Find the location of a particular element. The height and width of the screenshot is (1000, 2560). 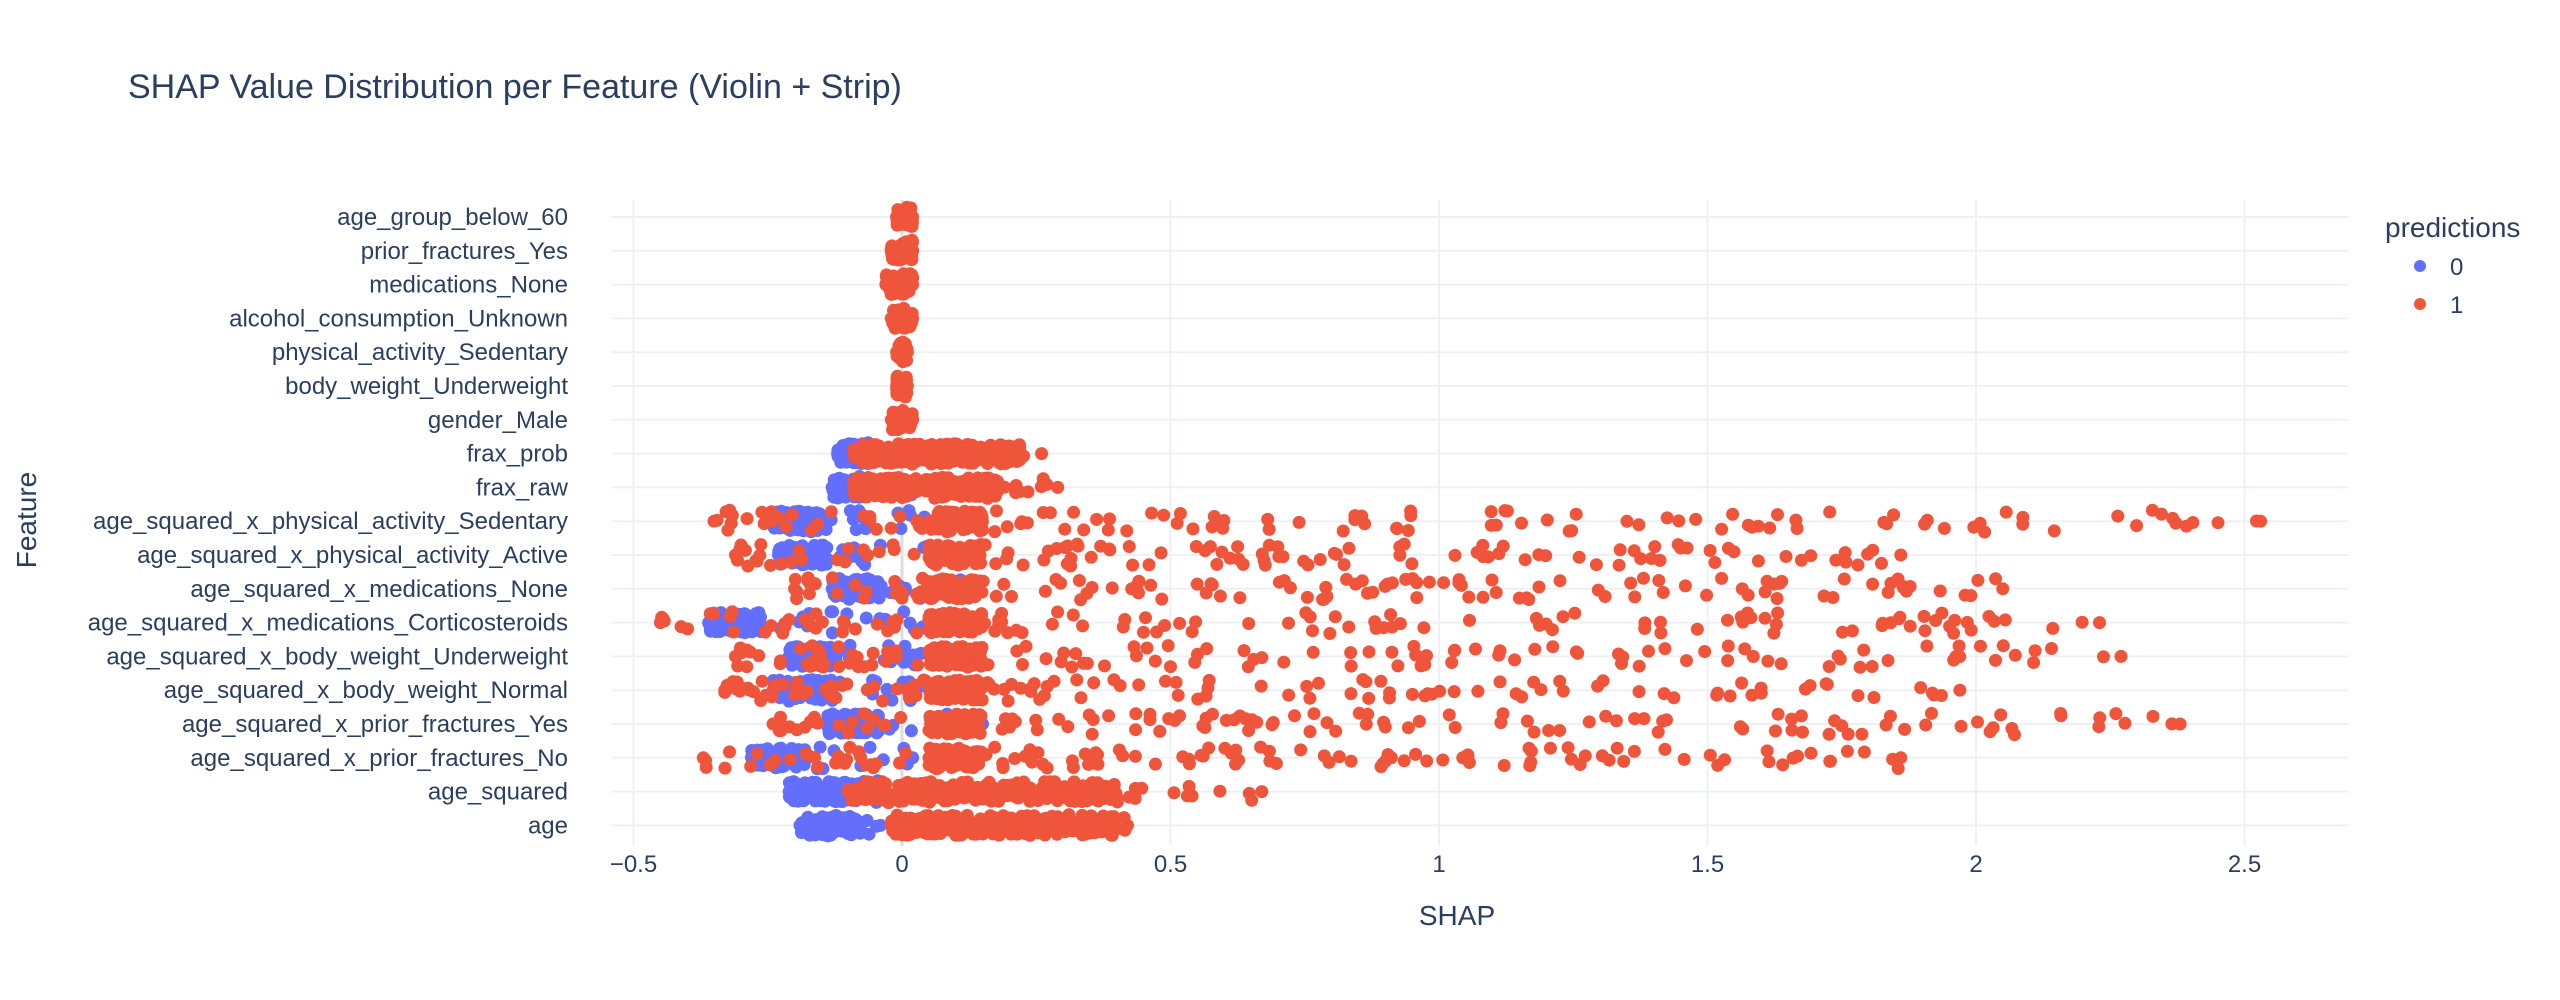

legend-item-1: 1 is located at coordinates (2438, 305).